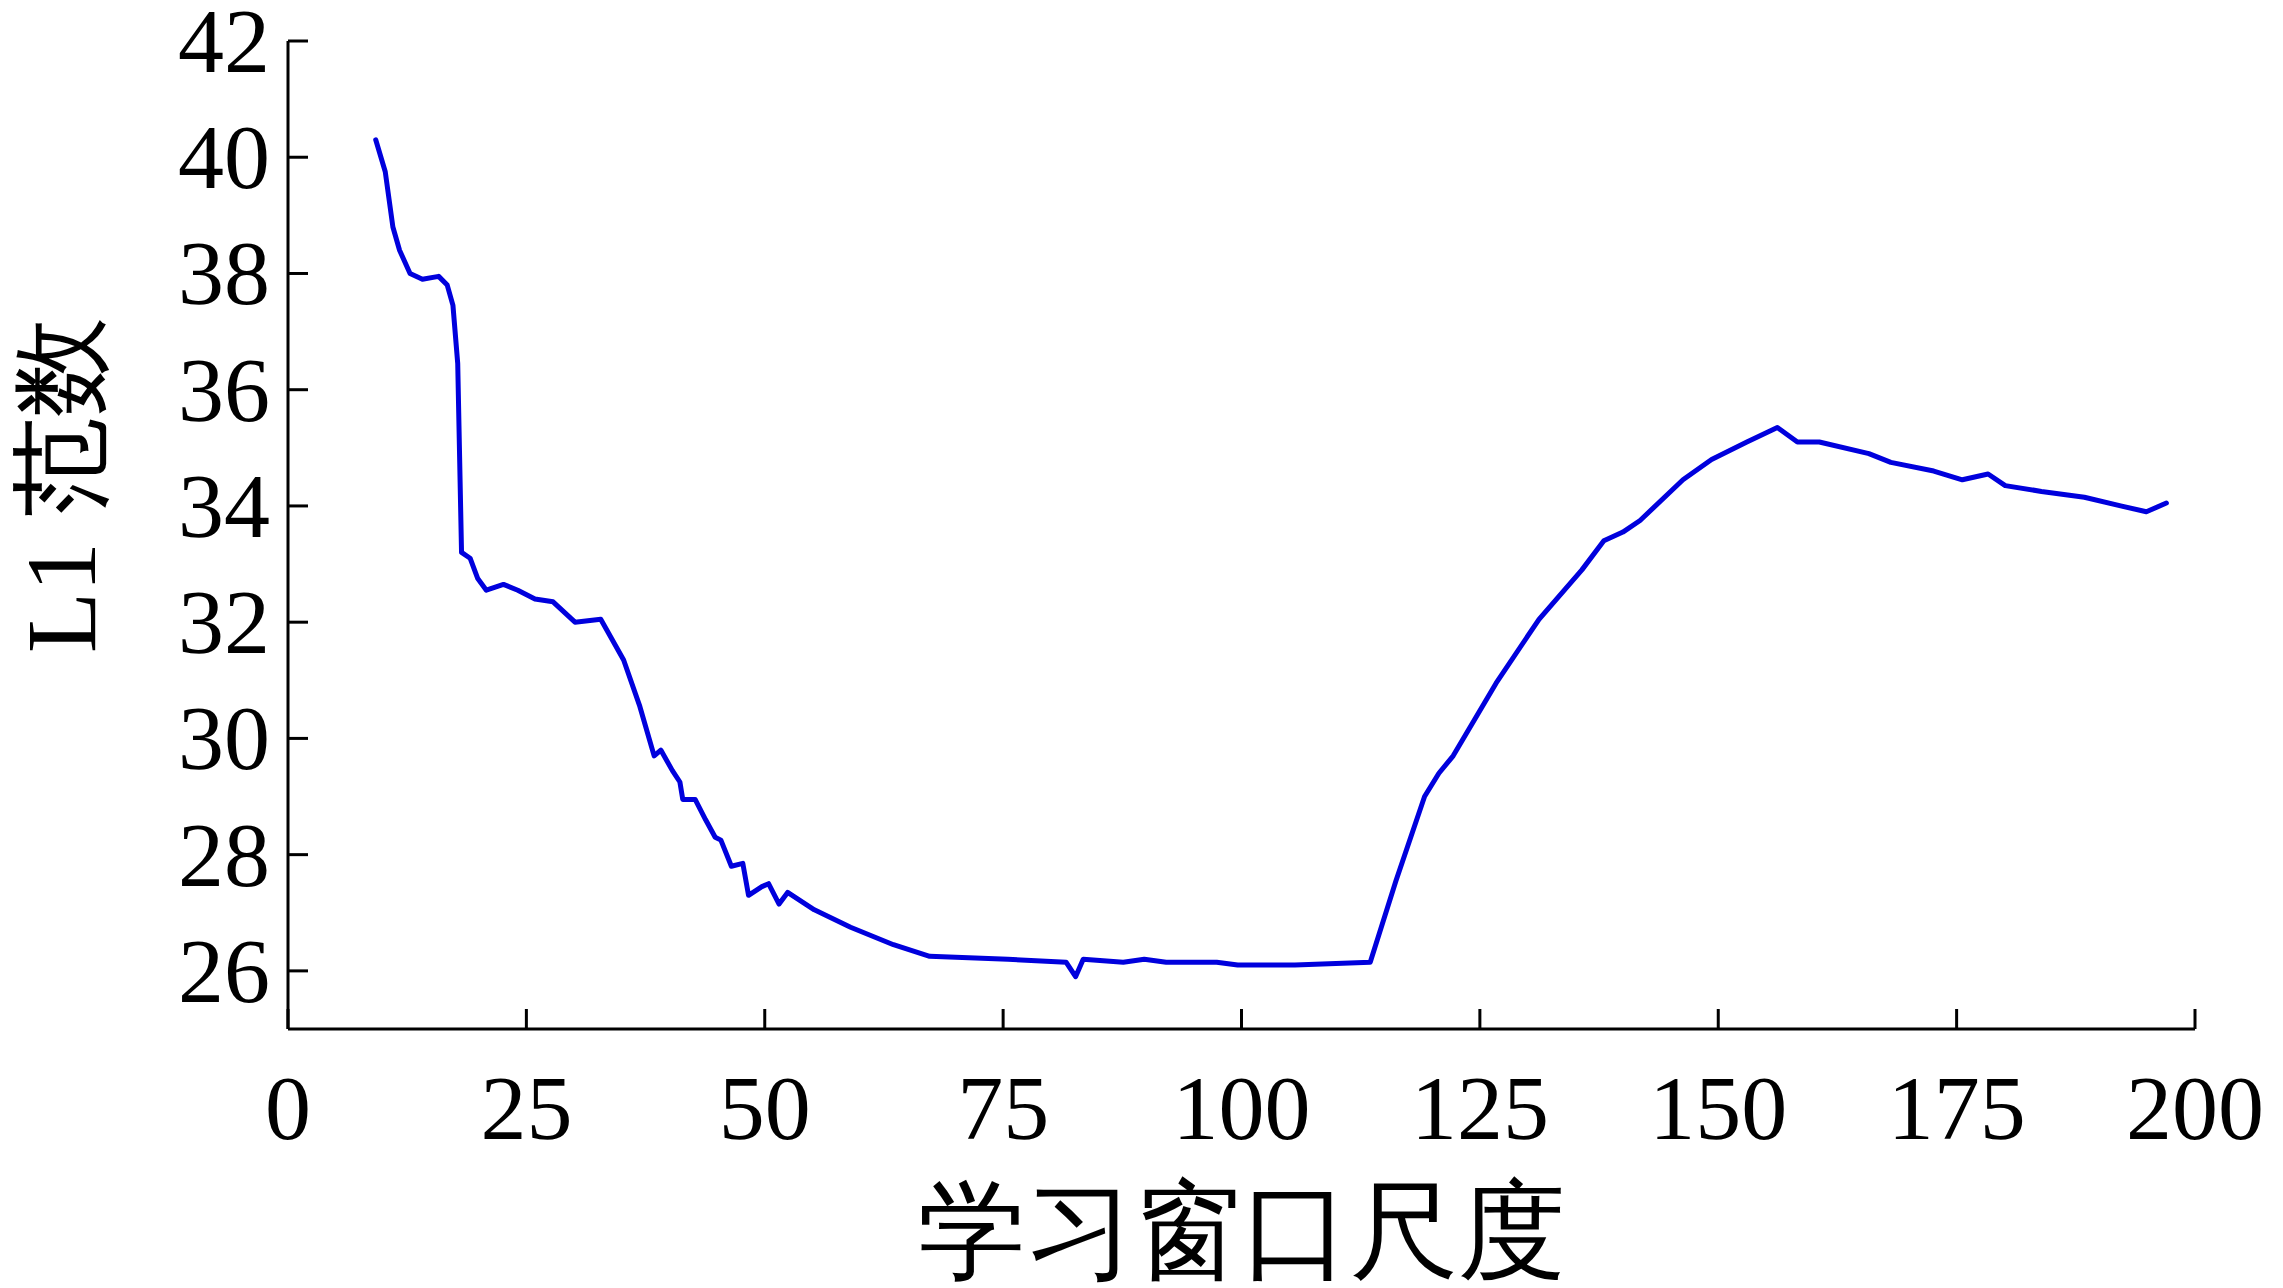 This screenshot has width=2283, height=1288. I want to click on y-tick-label: 38, so click(224, 273).